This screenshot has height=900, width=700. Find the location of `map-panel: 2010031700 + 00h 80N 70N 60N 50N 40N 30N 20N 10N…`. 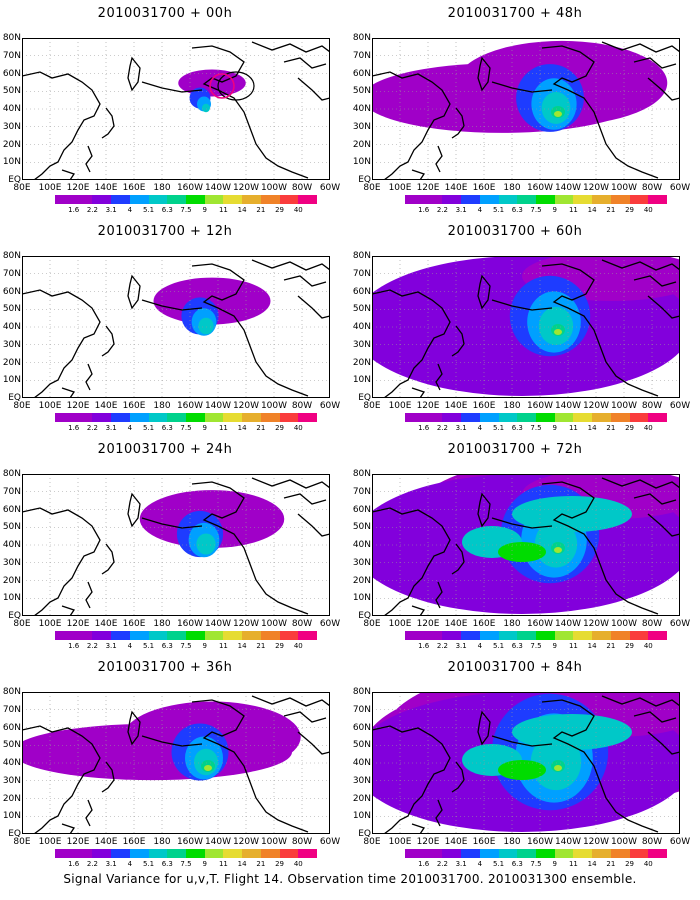

map-panel: 2010031700 + 00h 80N 70N 60N 50N 40N 30N 20N 10N… is located at coordinates (170, 107).